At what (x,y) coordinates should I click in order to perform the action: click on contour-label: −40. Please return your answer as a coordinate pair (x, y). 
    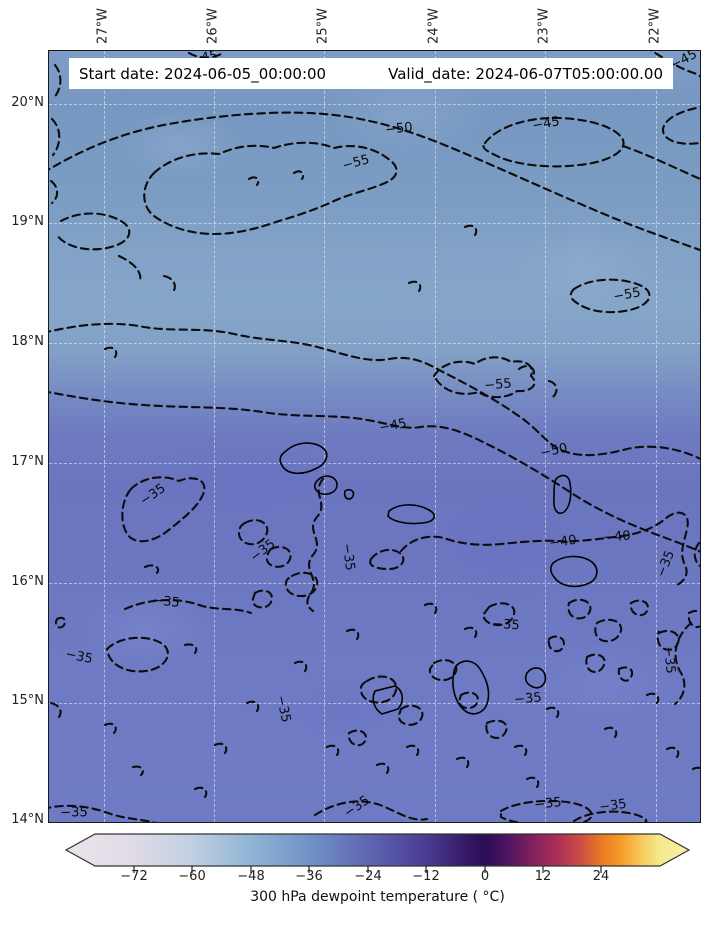
    Looking at the image, I should click on (617, 537).